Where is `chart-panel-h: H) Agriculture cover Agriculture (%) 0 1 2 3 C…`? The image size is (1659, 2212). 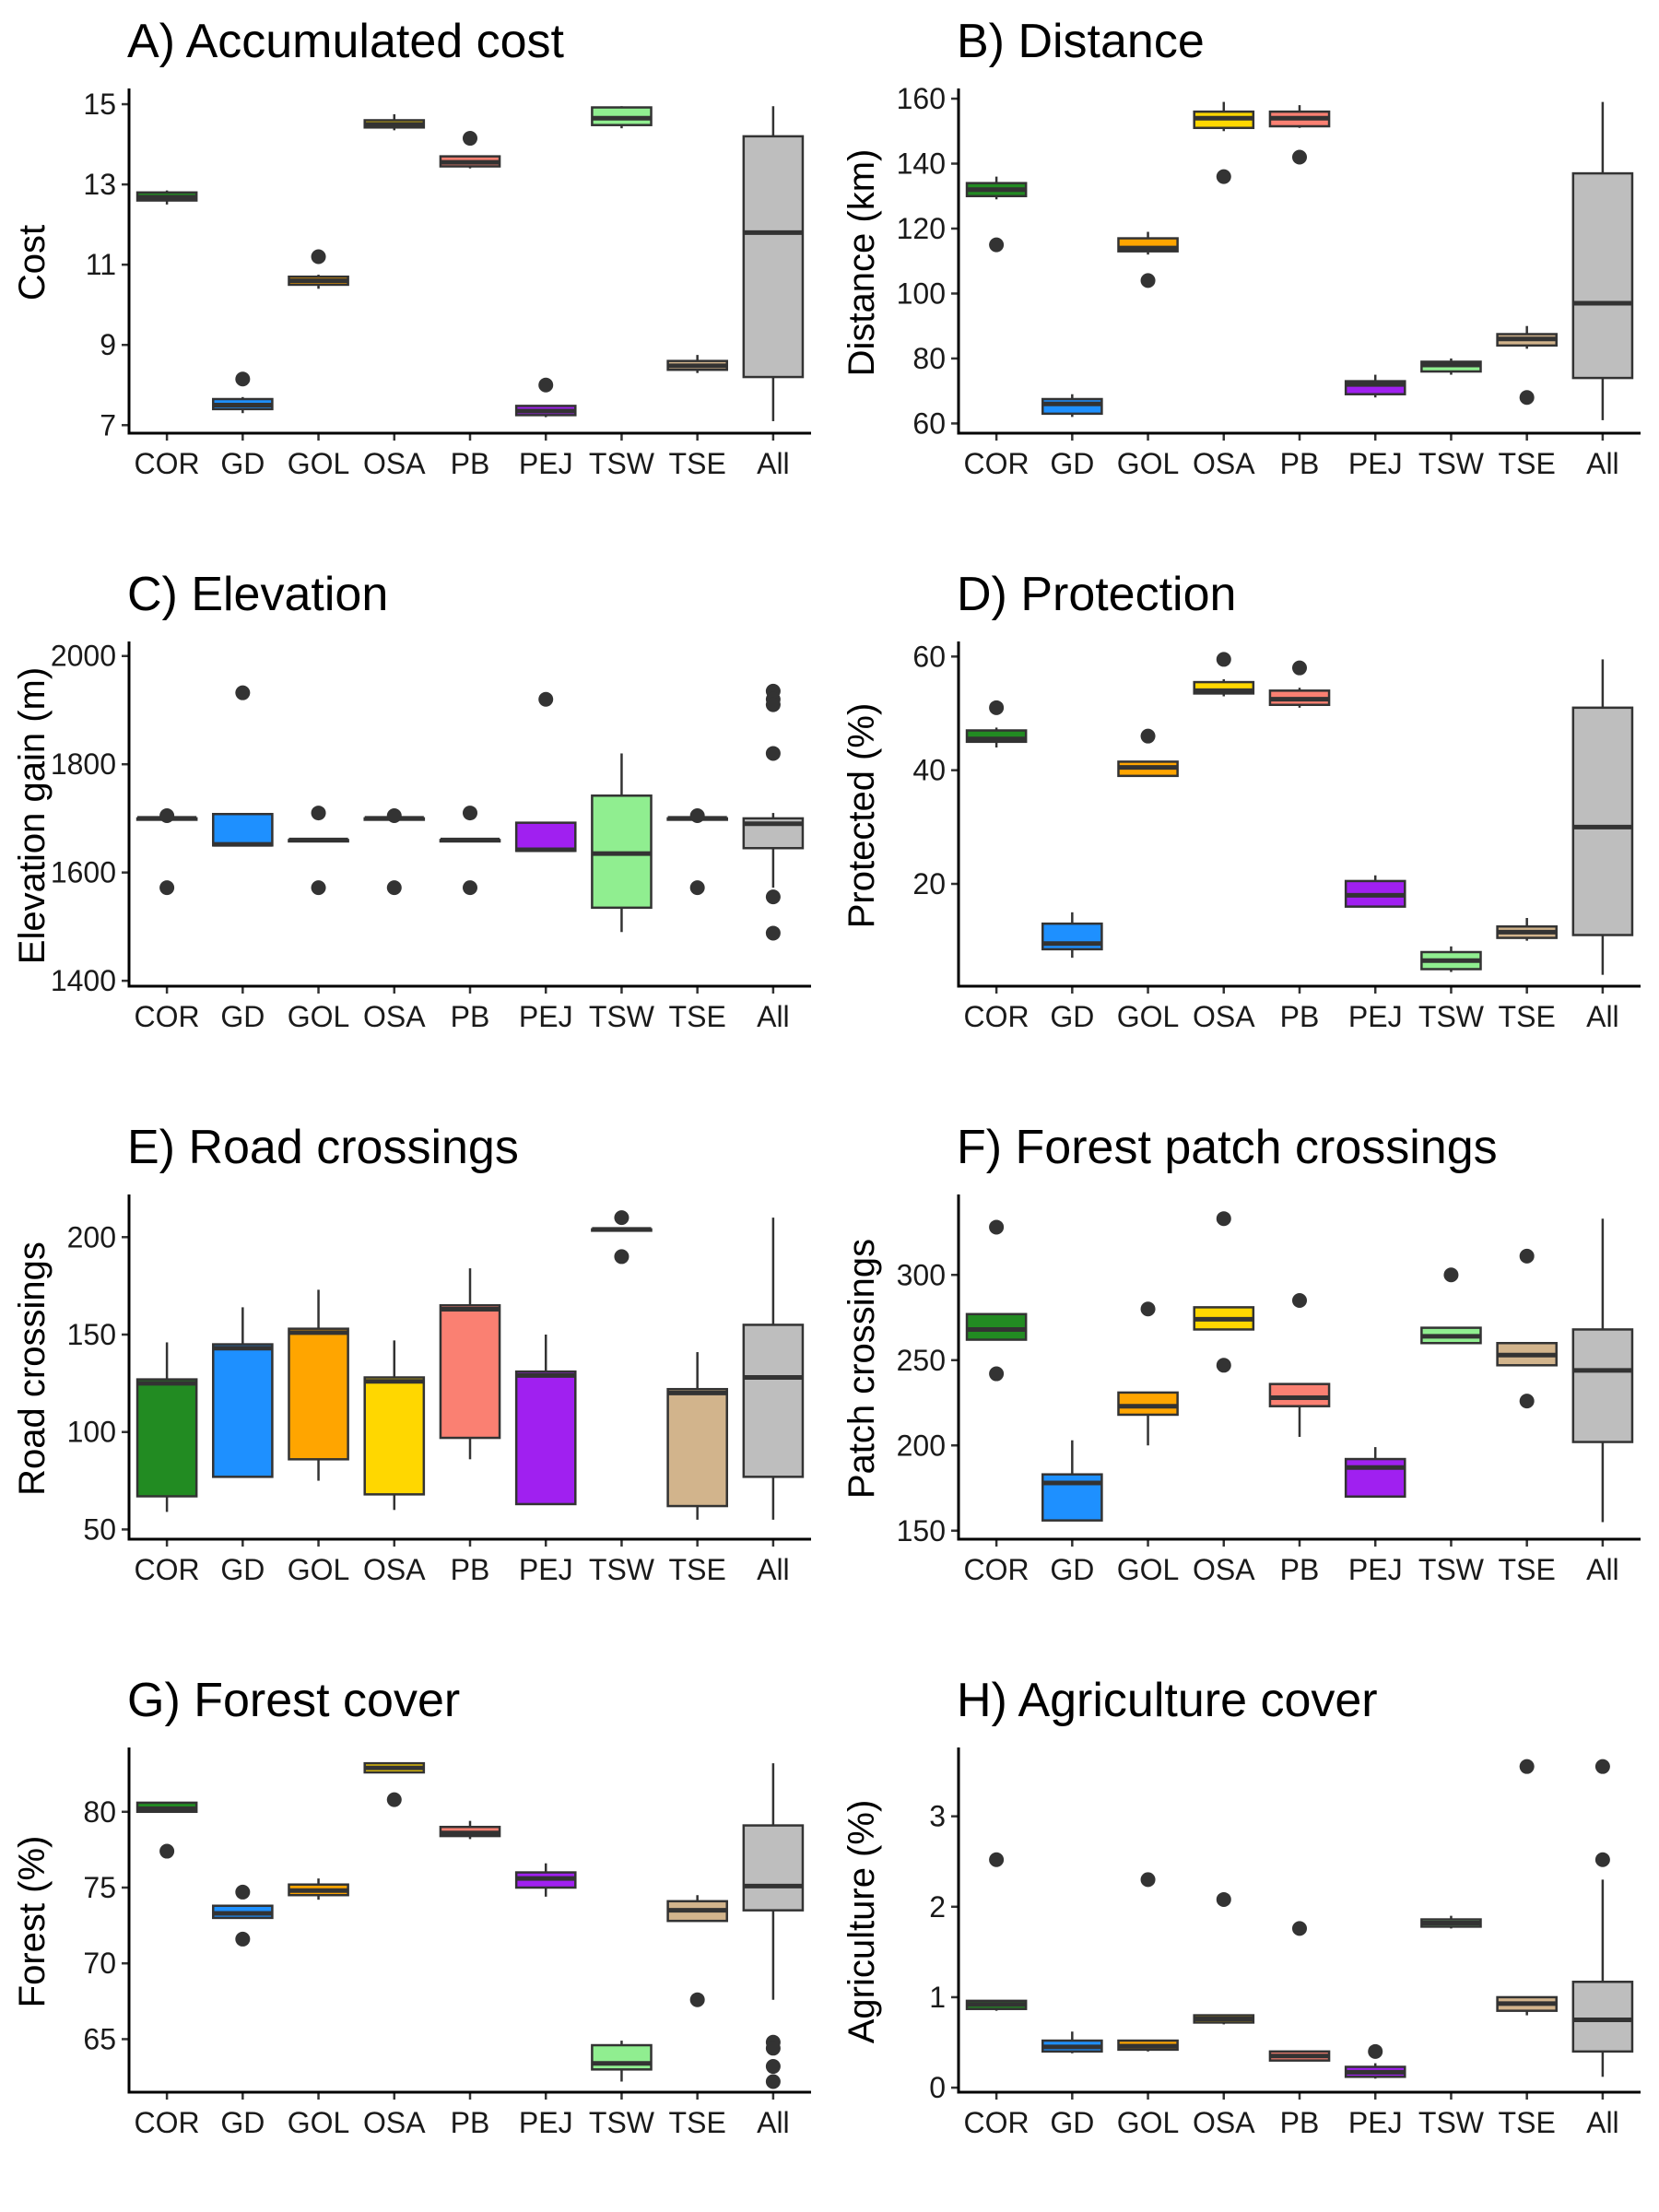
chart-panel-h: H) Agriculture cover Agriculture (%) 0 1 2 3 C… is located at coordinates (1244, 1935).